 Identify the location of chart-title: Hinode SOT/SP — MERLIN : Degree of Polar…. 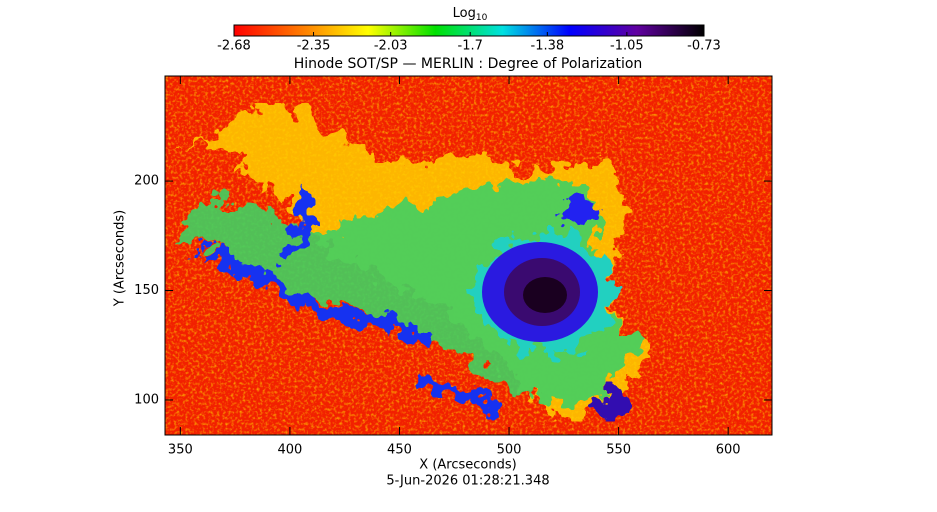
(468, 64).